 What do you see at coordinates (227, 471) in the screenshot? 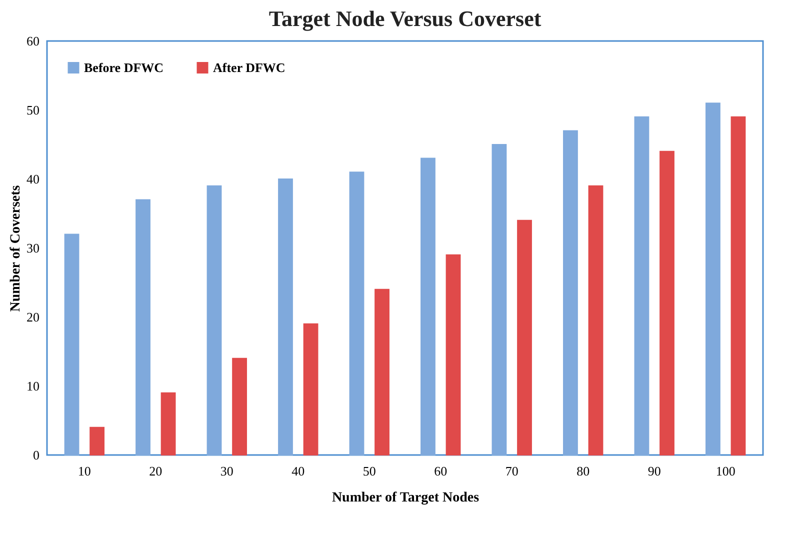
I see `x-tick-label: 30` at bounding box center [227, 471].